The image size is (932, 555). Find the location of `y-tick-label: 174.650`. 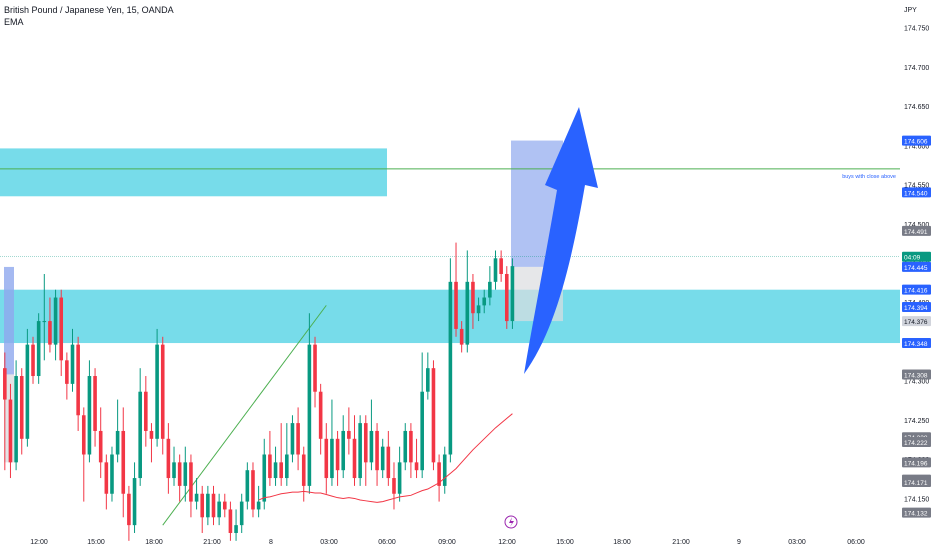

y-tick-label: 174.650 is located at coordinates (916, 107).